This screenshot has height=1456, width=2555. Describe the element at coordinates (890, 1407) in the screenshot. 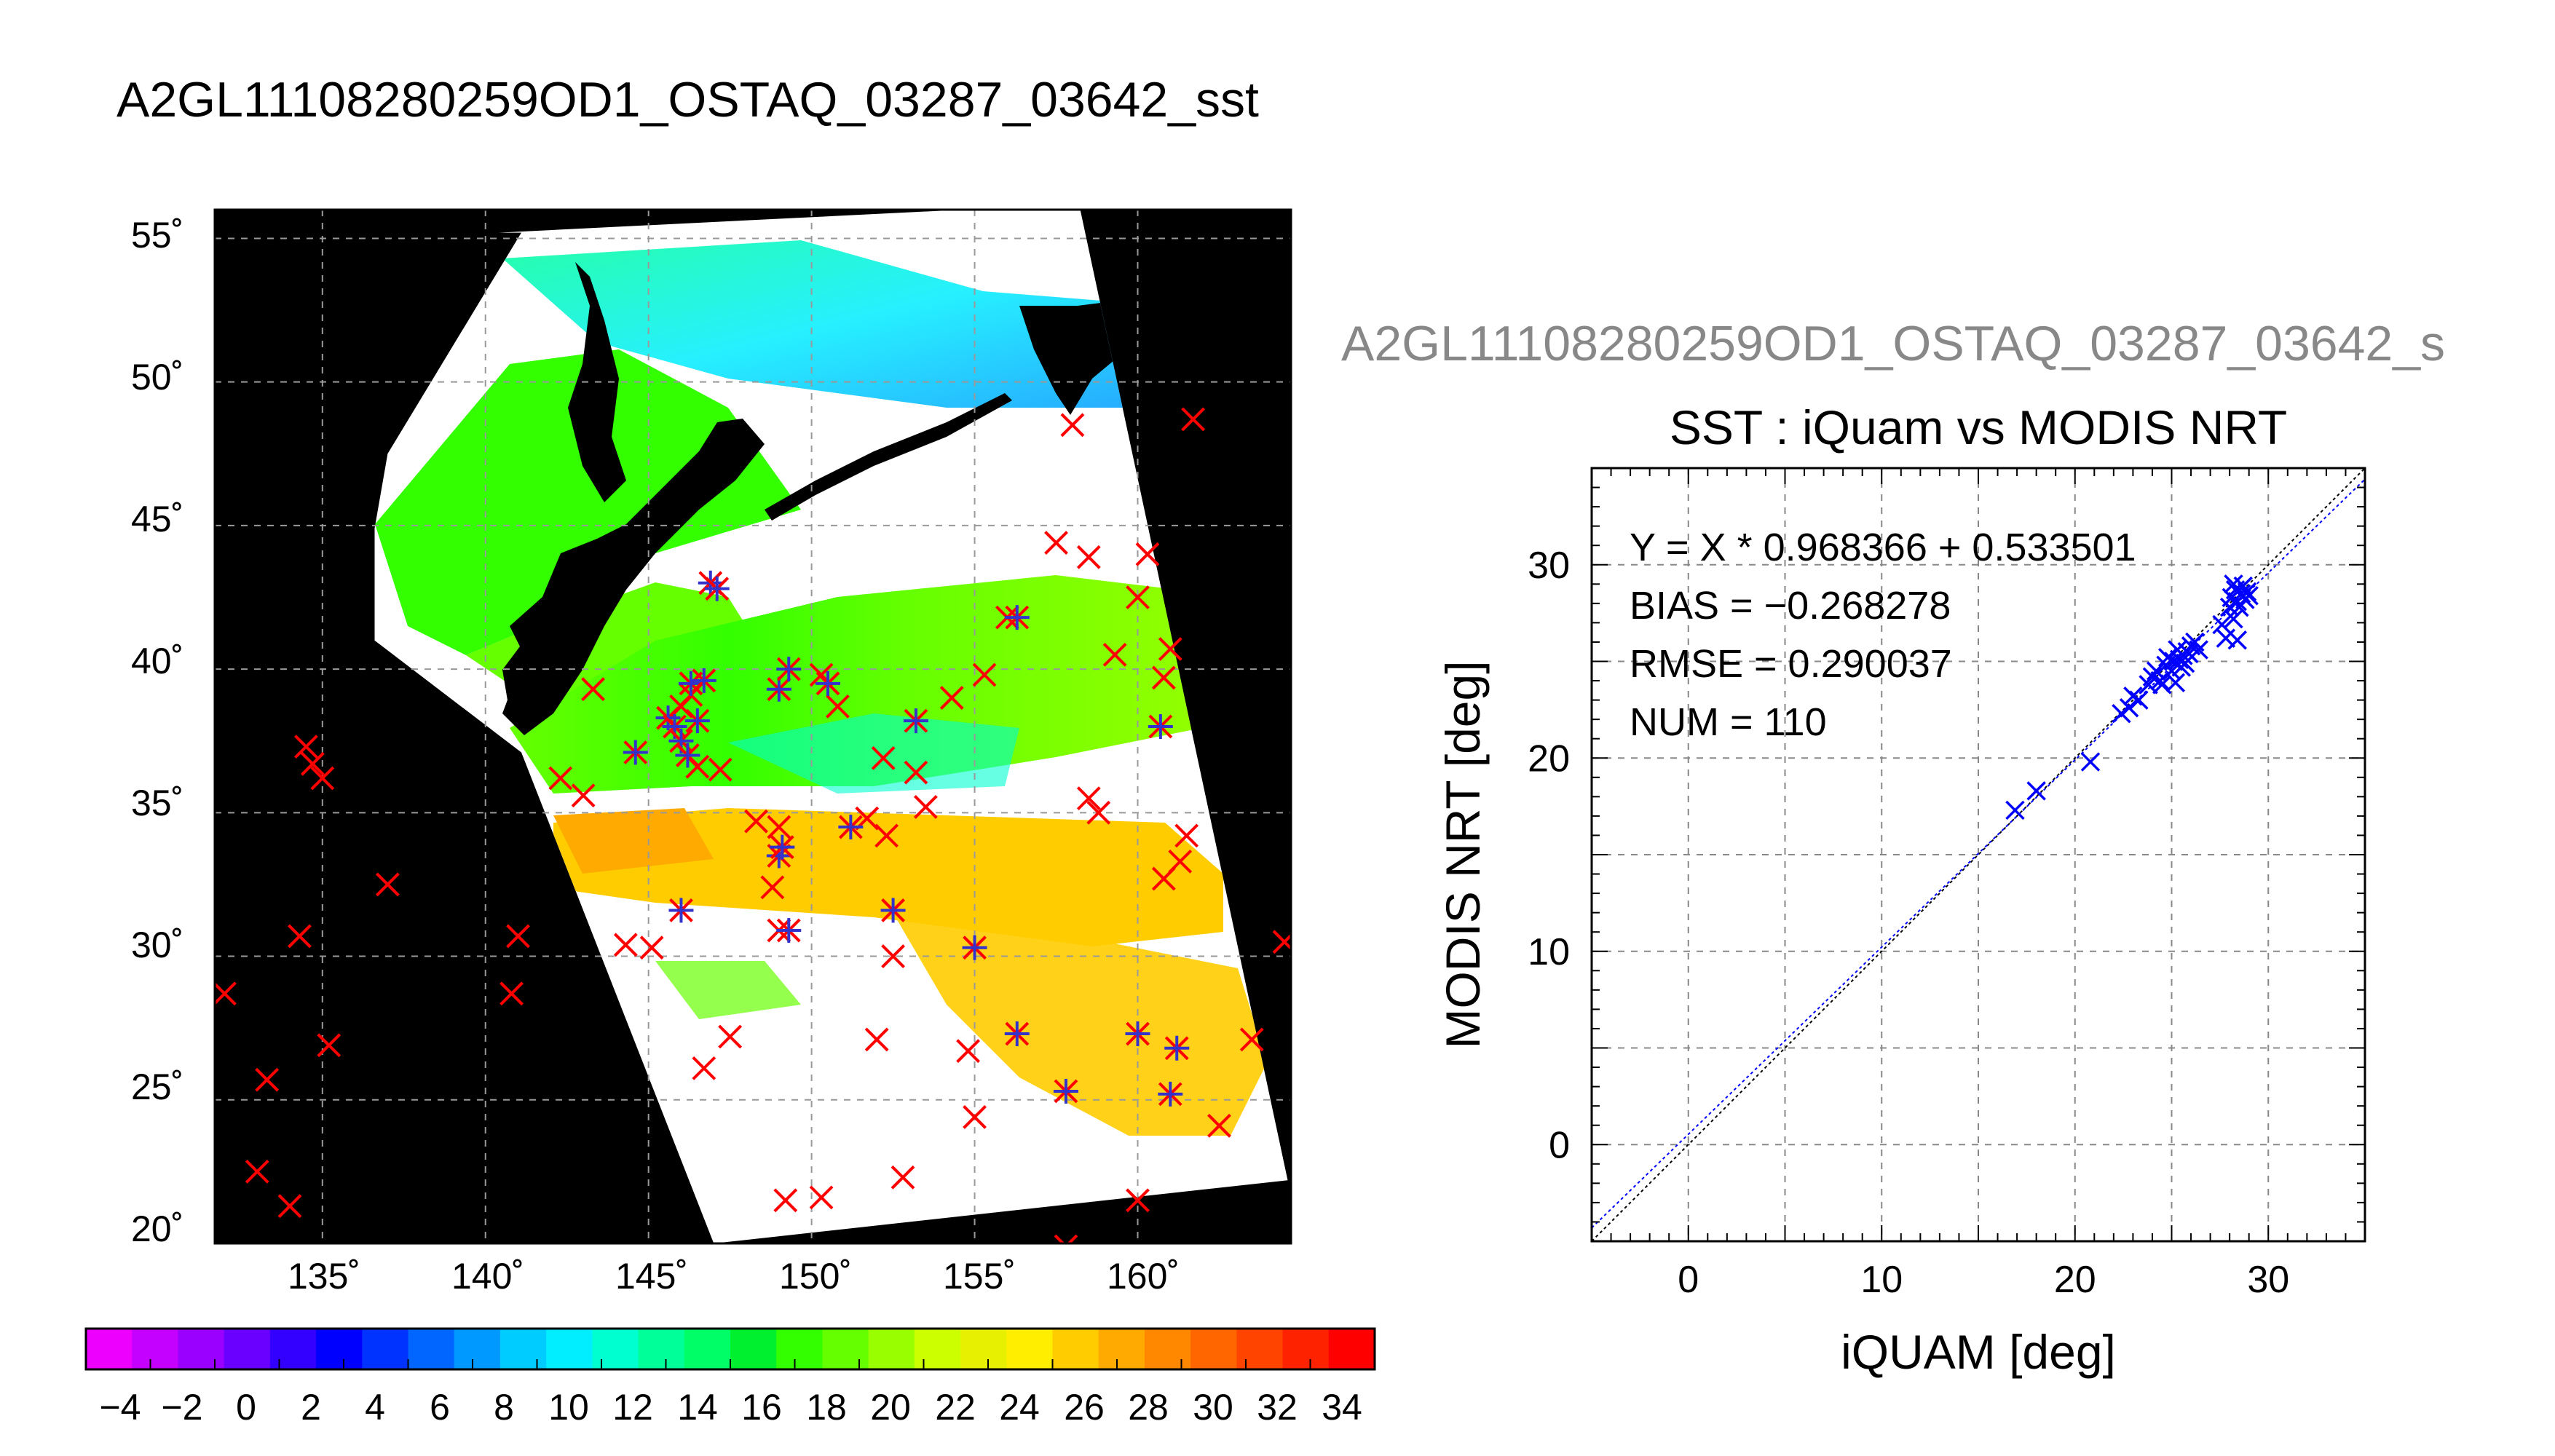

I see `colorbar-tick-label: 20` at that location.